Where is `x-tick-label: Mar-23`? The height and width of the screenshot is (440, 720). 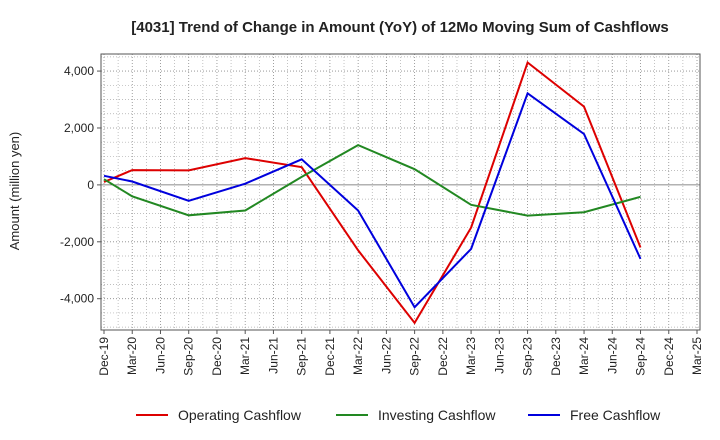
x-tick-label: Mar-23 is located at coordinates (471, 356).